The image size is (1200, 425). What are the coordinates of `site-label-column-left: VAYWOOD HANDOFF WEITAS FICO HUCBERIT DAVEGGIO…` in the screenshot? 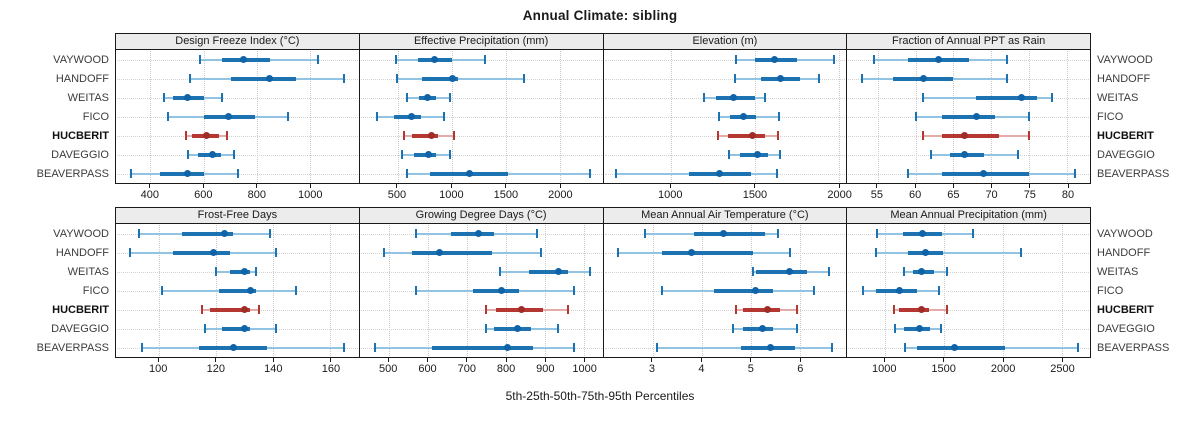 It's located at (57, 293).